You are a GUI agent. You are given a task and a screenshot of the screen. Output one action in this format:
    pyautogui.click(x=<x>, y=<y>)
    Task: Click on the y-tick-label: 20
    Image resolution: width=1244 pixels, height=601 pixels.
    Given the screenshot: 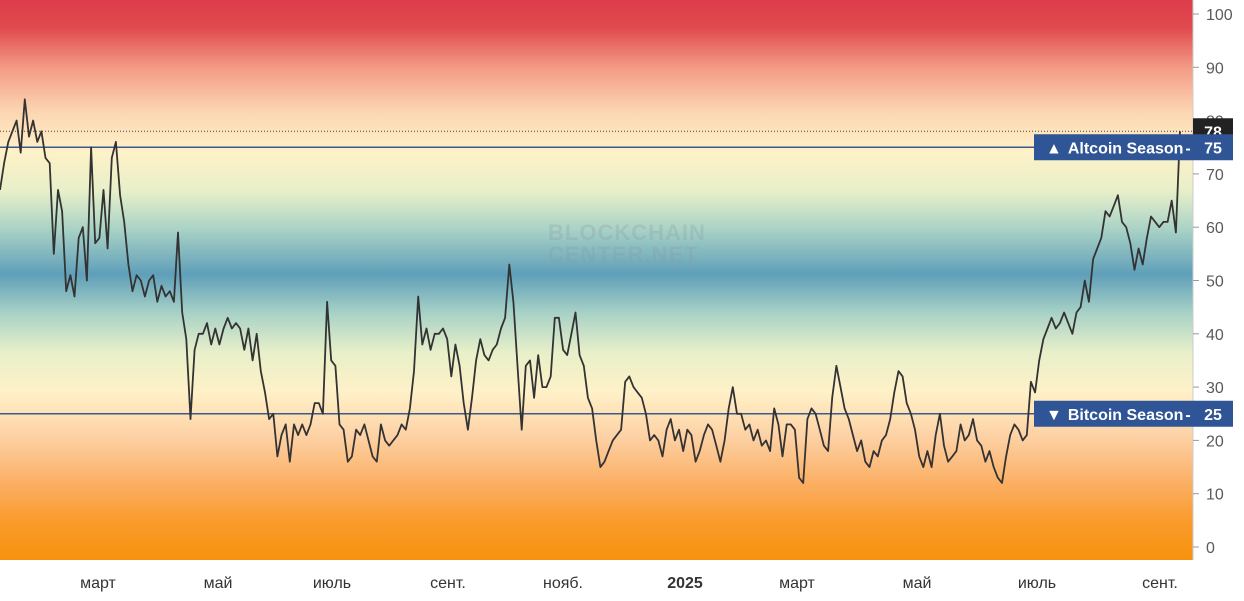 What is the action you would take?
    pyautogui.click(x=1215, y=441)
    